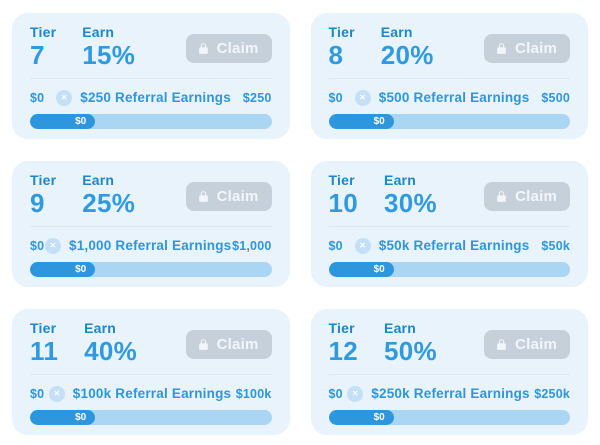 The width and height of the screenshot is (600, 445). What do you see at coordinates (37, 54) in the screenshot?
I see `tier-value: 7` at bounding box center [37, 54].